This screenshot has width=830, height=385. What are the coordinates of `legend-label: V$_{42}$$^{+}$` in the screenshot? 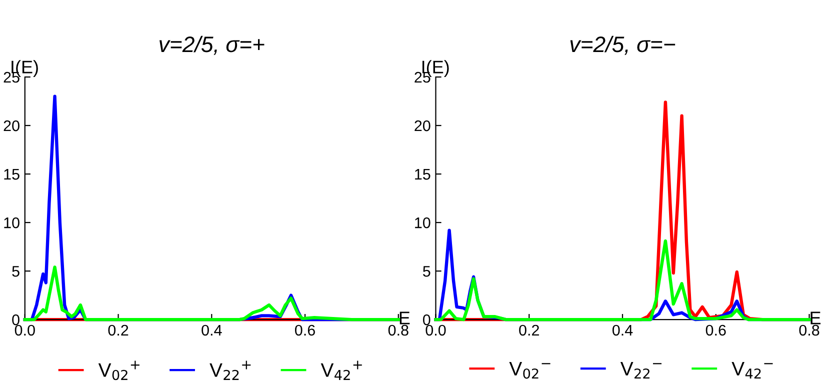 It's located at (341, 370).